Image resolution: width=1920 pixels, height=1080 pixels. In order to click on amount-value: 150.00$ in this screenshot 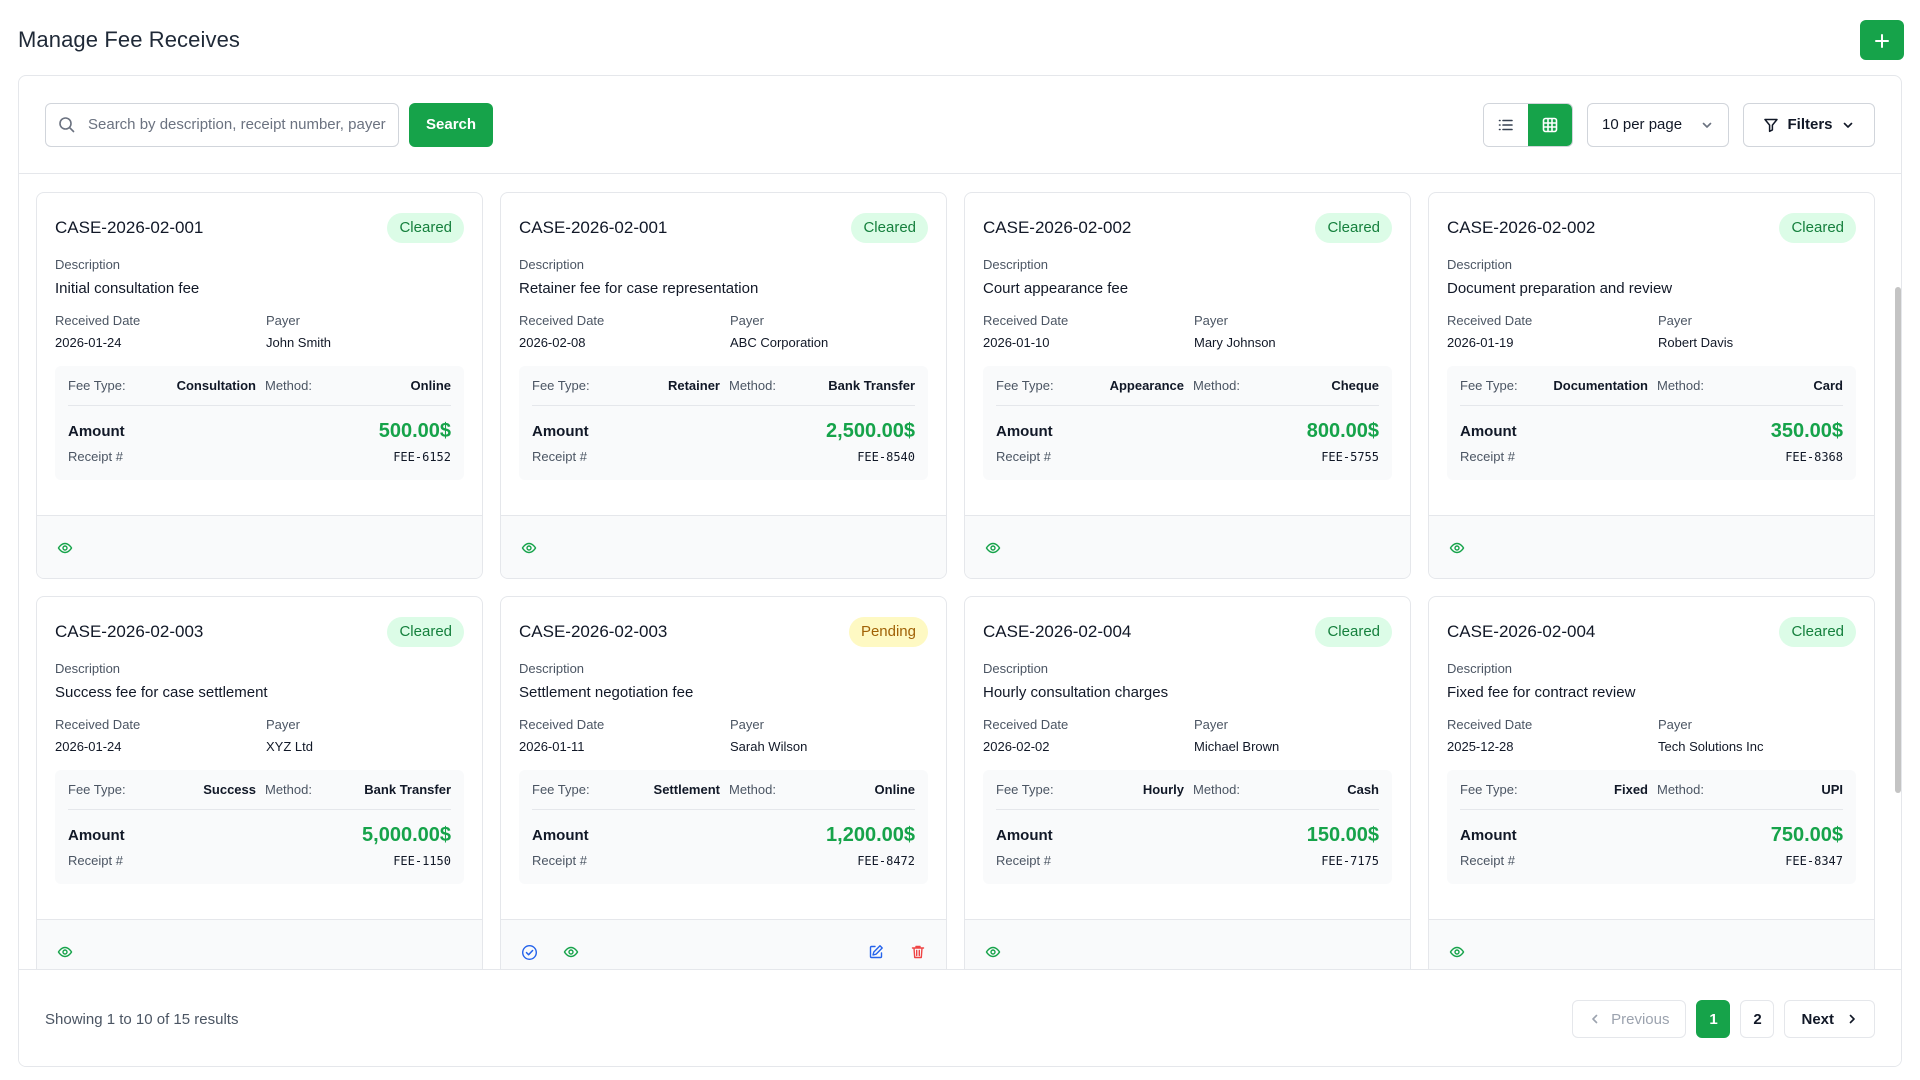, I will do `click(1342, 835)`.